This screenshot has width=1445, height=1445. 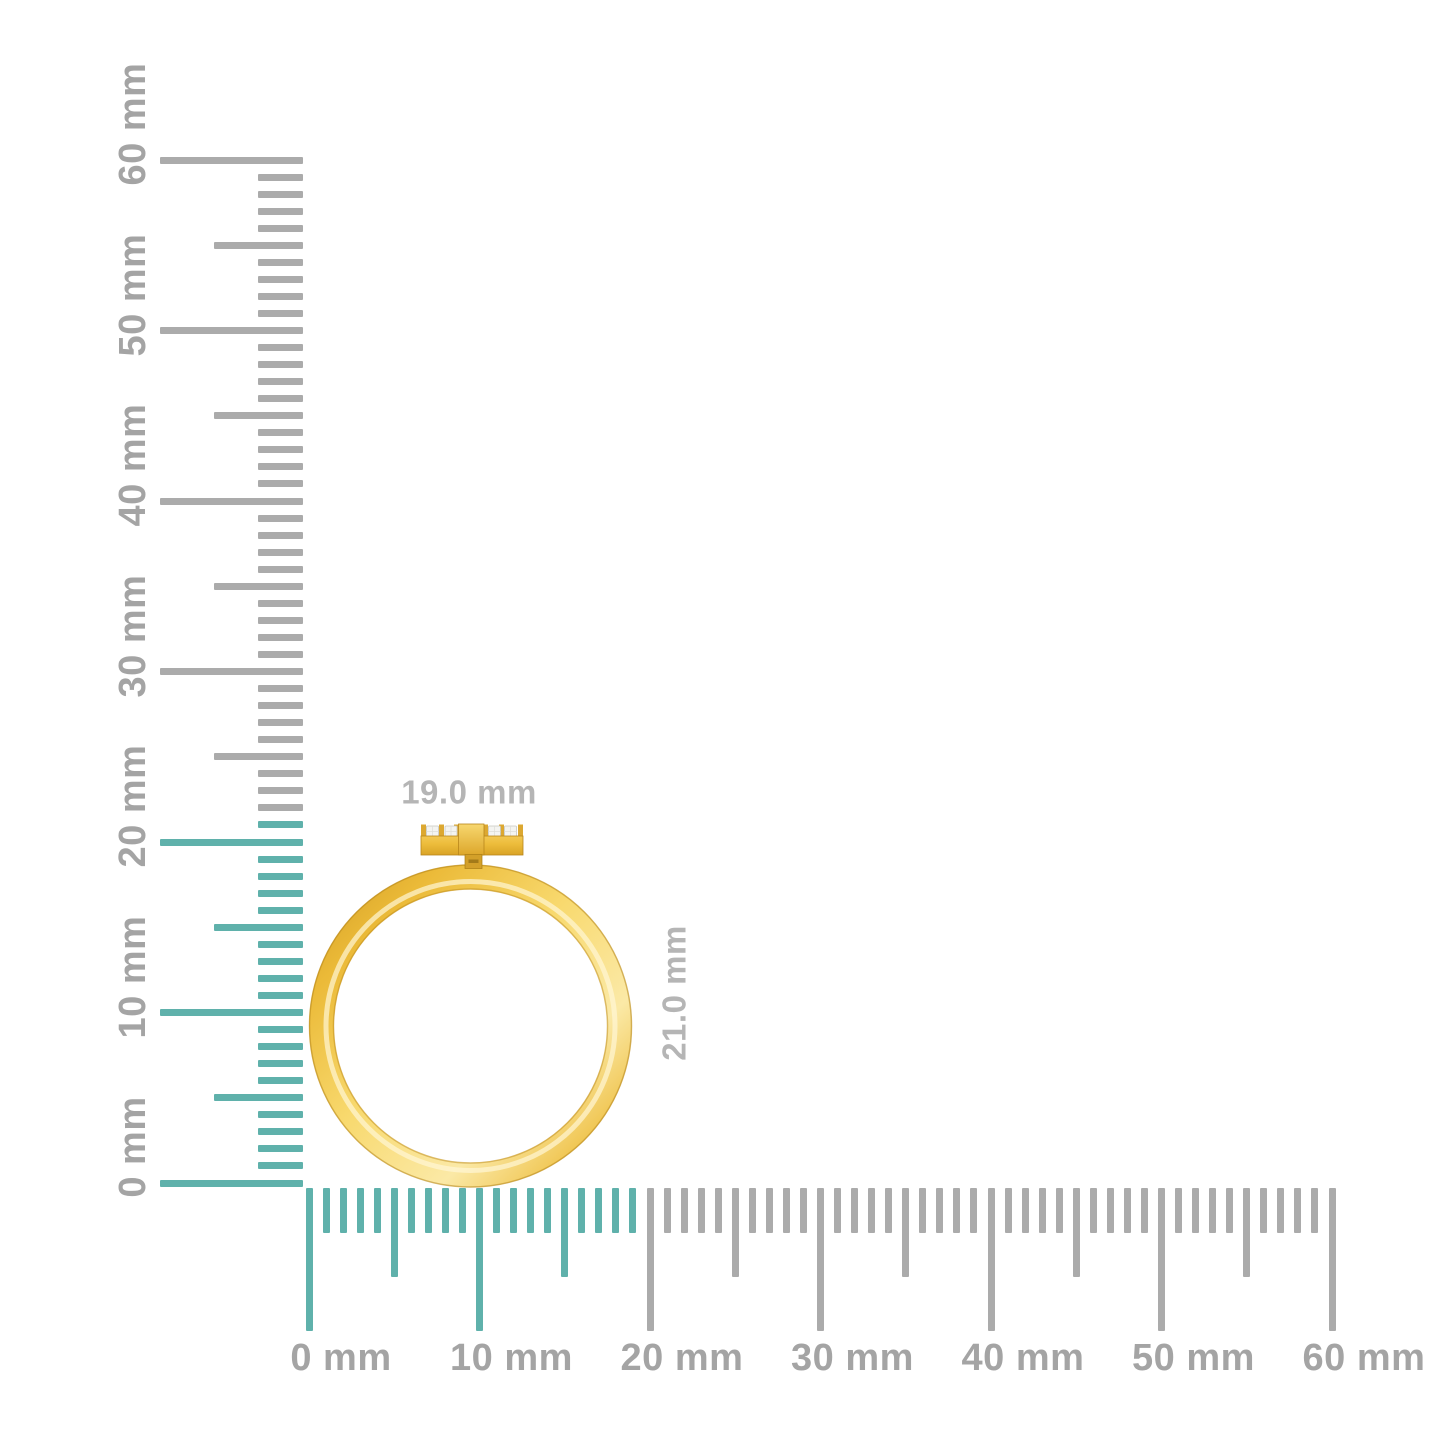 I want to click on bar-connector, so click(x=473, y=861).